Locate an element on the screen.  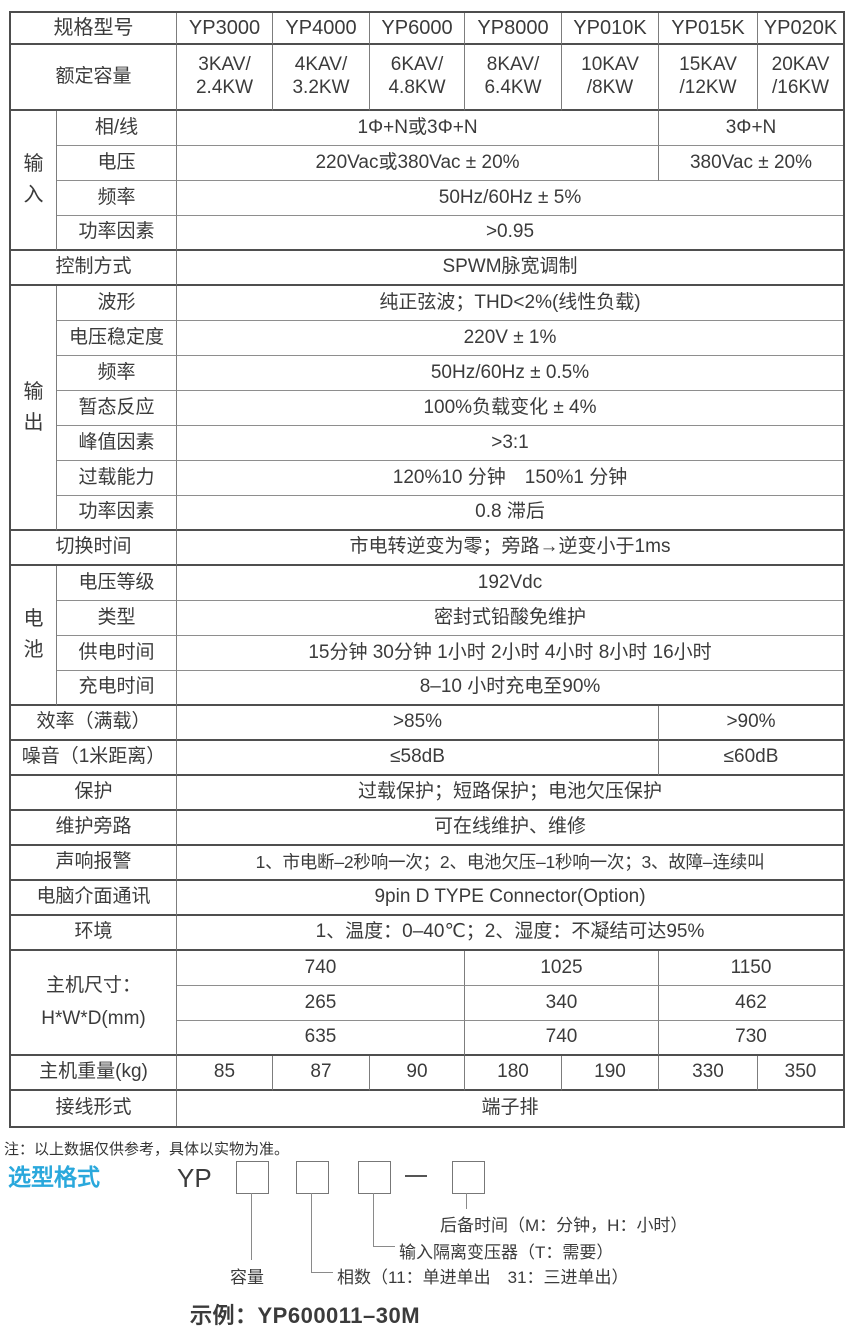
dimension-cell: 462 is located at coordinates (751, 1003).